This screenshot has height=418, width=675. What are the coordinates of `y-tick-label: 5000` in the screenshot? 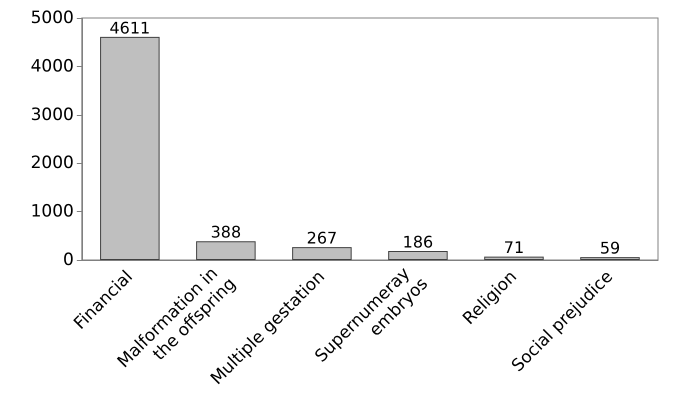 It's located at (52, 18).